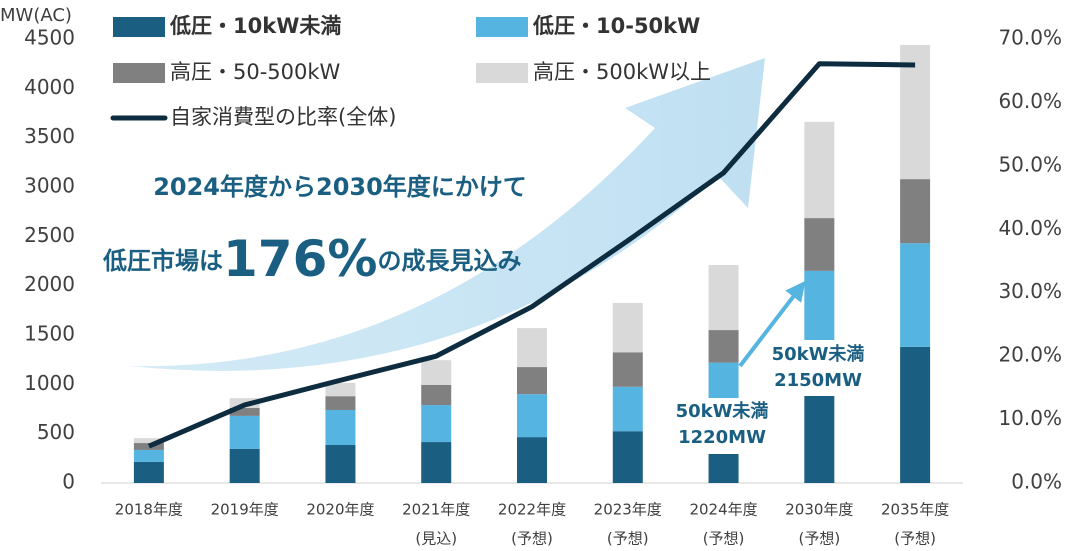 The height and width of the screenshot is (551, 1069). What do you see at coordinates (56, 432) in the screenshot?
I see `y-tick-label: 500` at bounding box center [56, 432].